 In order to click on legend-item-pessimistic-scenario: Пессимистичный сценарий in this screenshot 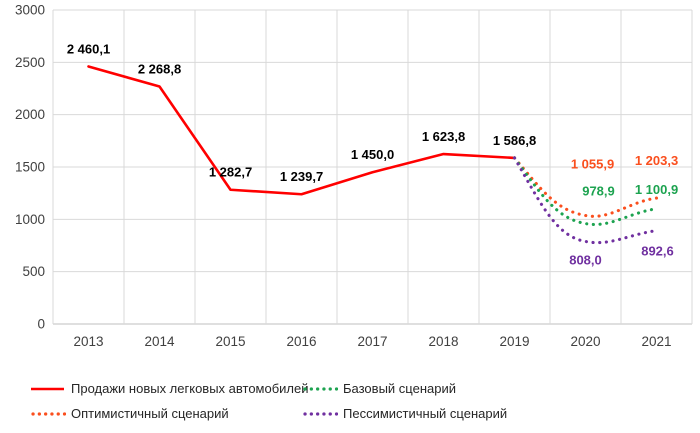, I will do `click(491, 414)`.